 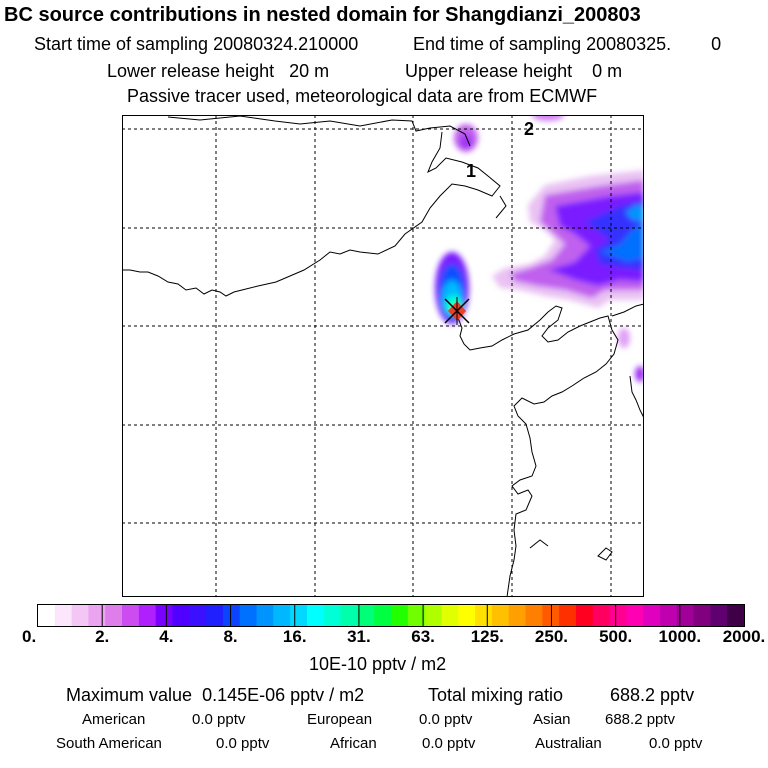 What do you see at coordinates (548, 118) in the screenshot?
I see `patch-top-right` at bounding box center [548, 118].